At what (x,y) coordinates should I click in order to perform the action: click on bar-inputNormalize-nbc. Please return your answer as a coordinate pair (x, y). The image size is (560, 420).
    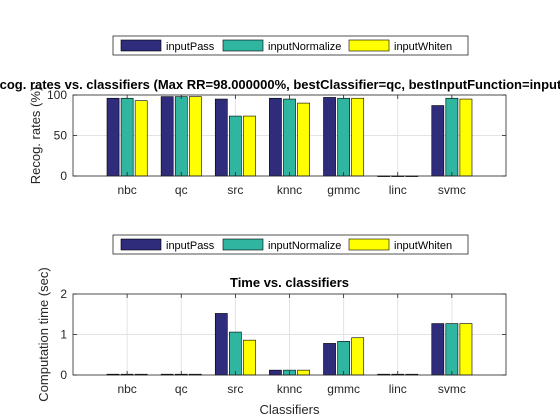
    Looking at the image, I should click on (127, 137).